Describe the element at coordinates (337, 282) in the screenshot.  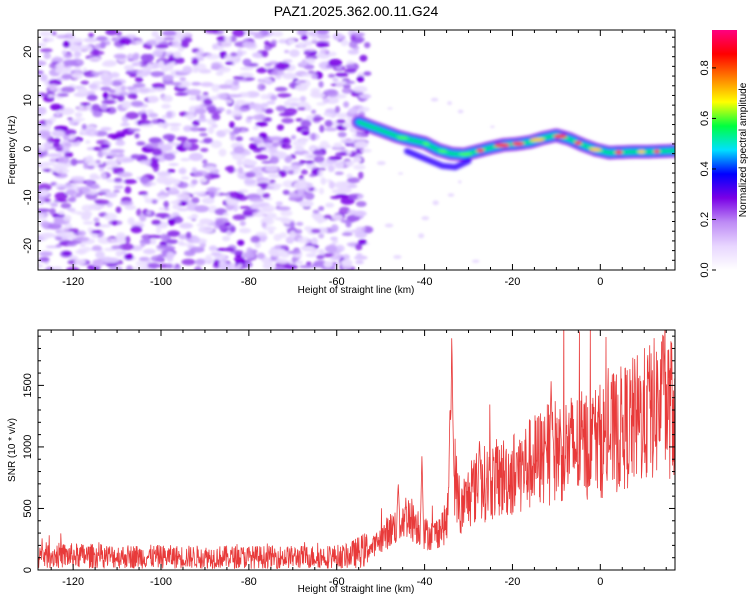
I see `x-tick-label: -60` at that location.